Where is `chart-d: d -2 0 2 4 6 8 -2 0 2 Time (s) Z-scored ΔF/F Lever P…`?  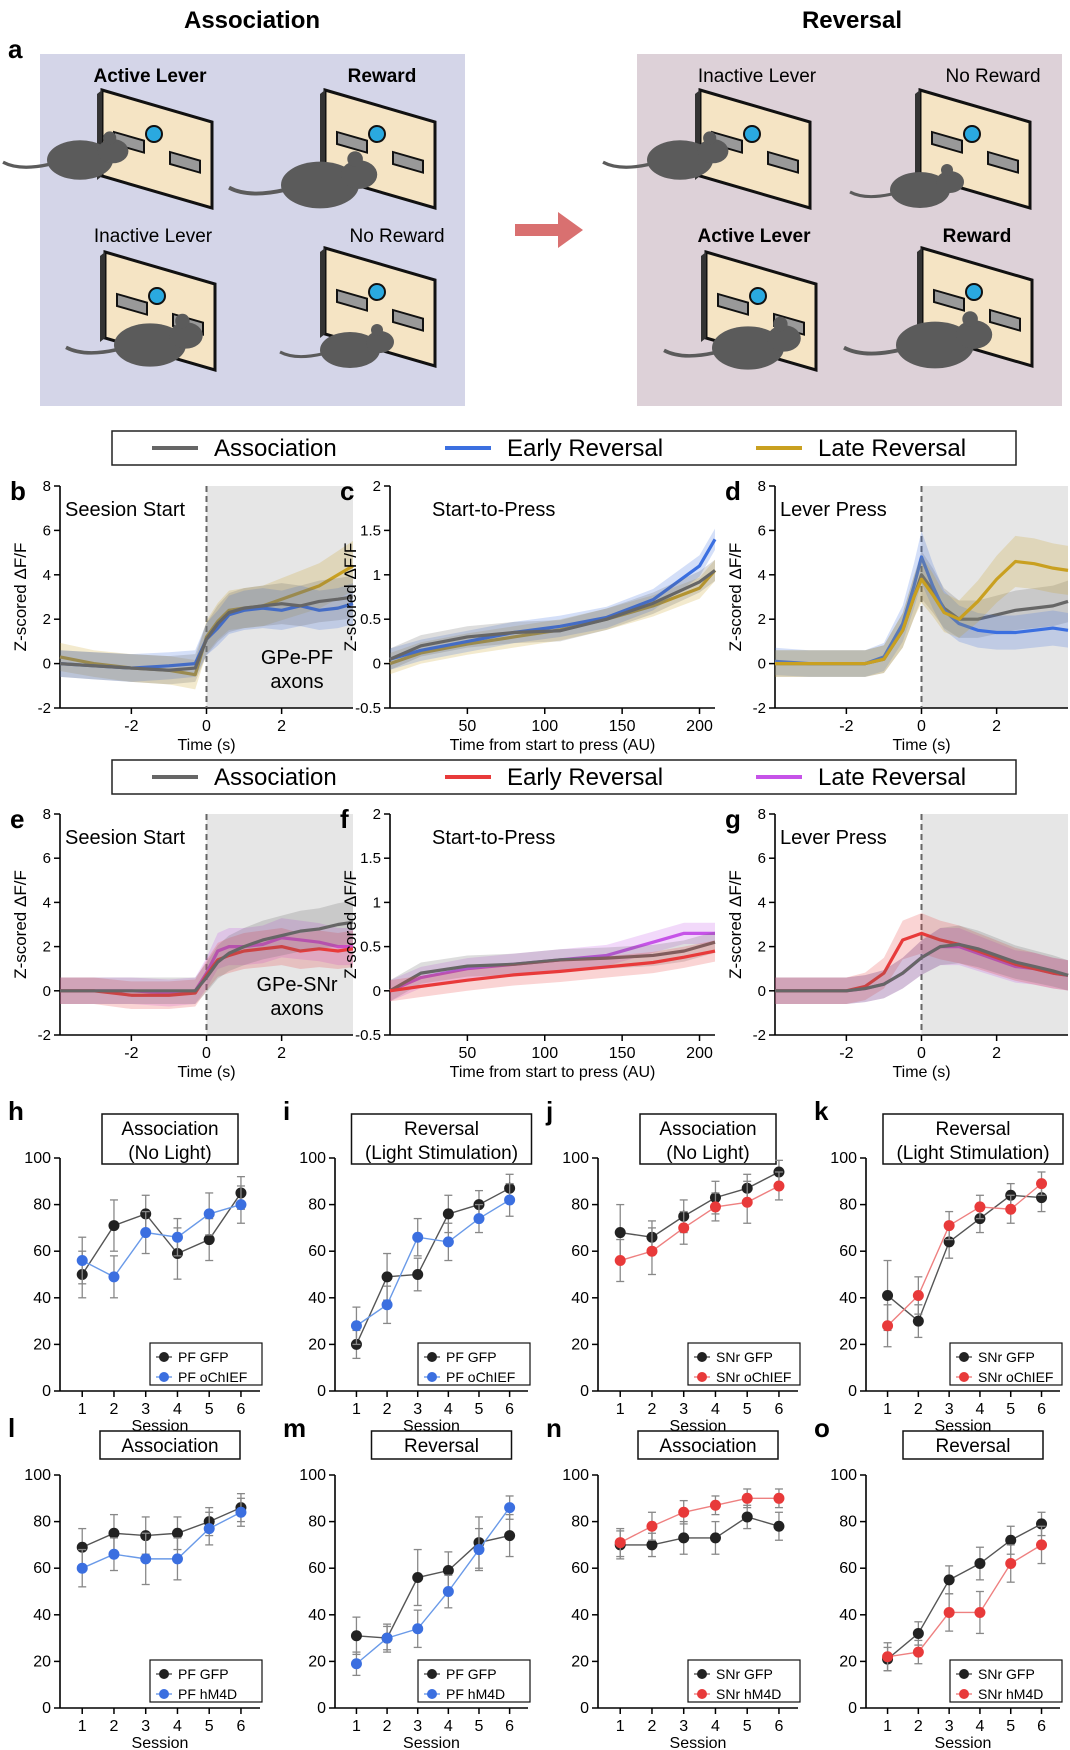
chart-d: d -2 0 2 4 6 8 -2 0 2 Time (s) Z-scored ΔF/F Lever P… is located at coordinates (897, 615).